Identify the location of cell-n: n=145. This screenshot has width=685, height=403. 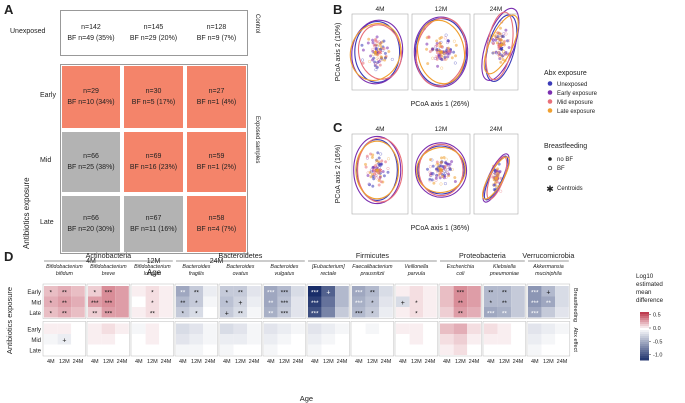
(153, 27).